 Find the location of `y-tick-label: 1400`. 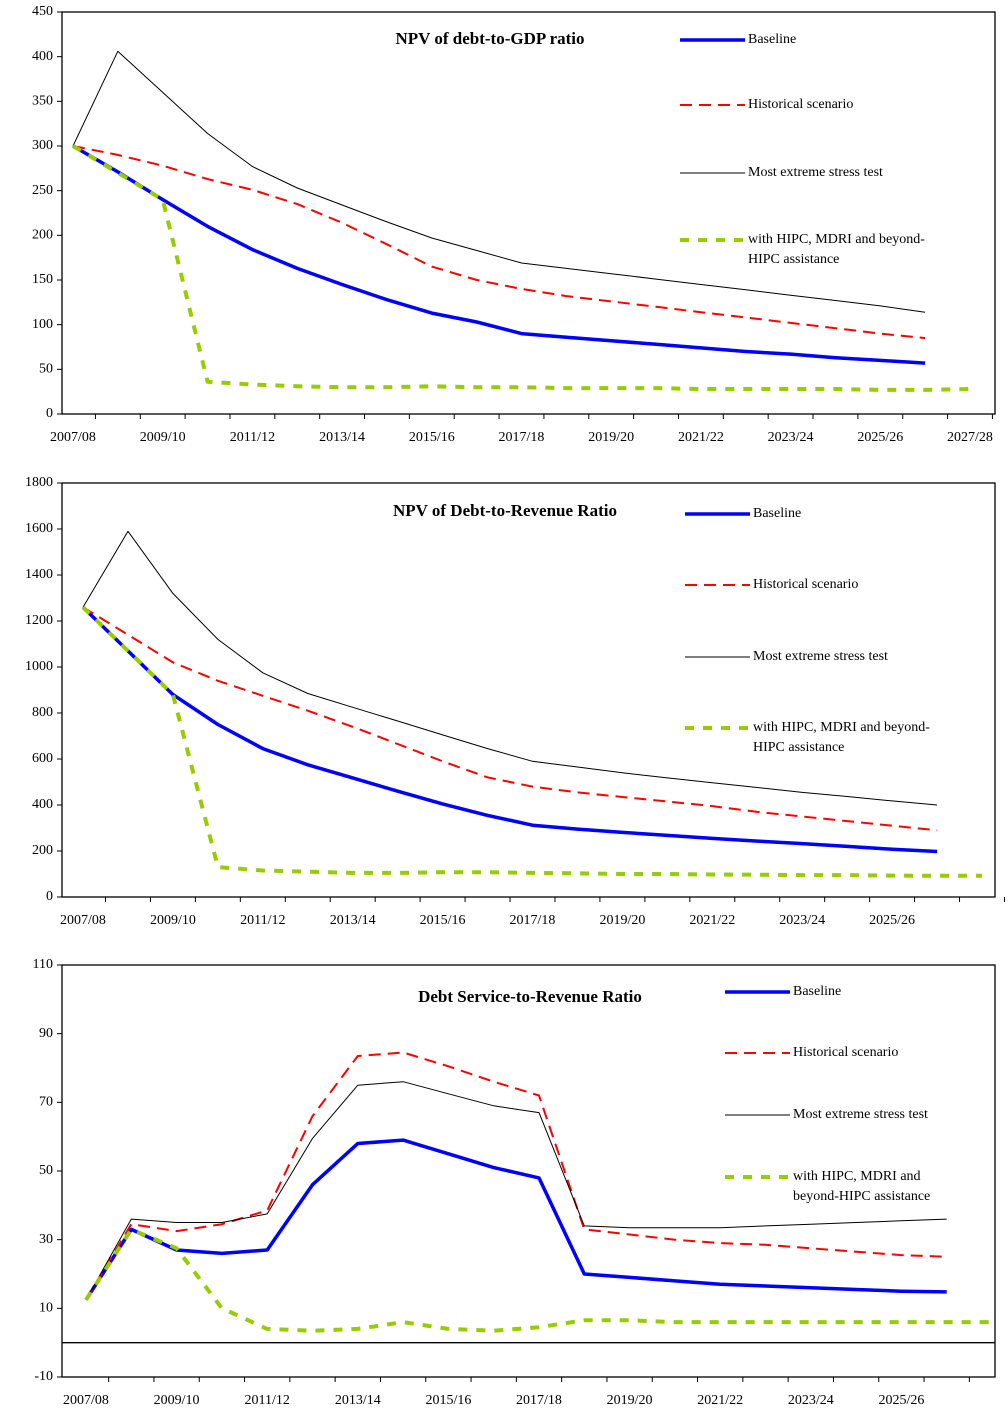

y-tick-label: 1400 is located at coordinates (39, 574).